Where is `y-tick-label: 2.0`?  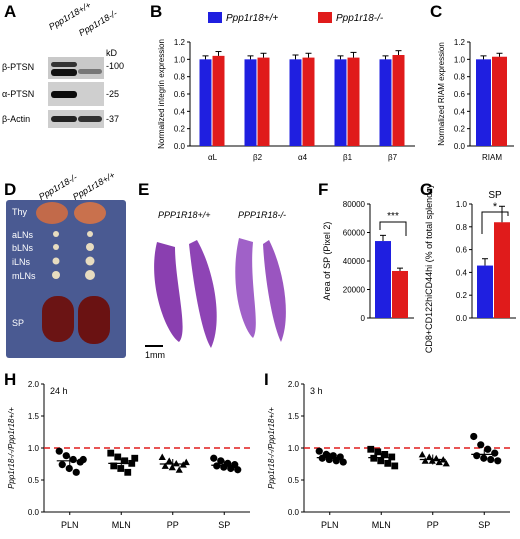
y-tick-label: 2.0 is located at coordinates (34, 384).